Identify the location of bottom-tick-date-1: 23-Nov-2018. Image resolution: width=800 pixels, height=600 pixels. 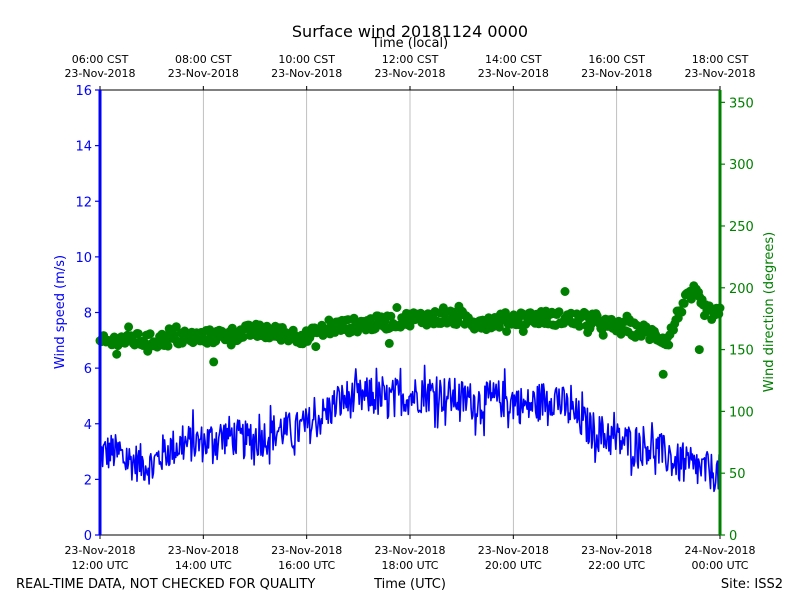
(203, 550).